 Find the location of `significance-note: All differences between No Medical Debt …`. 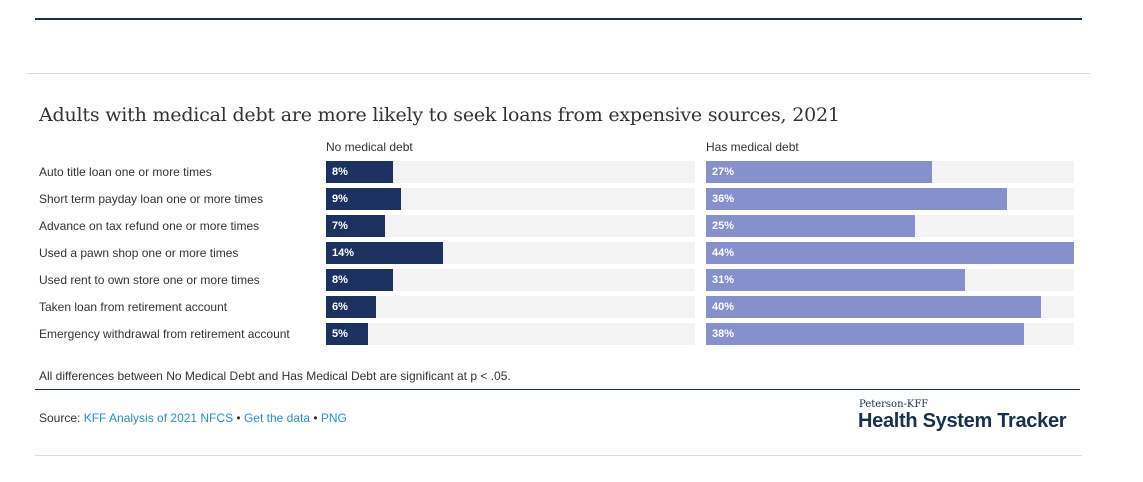

significance-note: All differences between No Medical Debt … is located at coordinates (275, 376).